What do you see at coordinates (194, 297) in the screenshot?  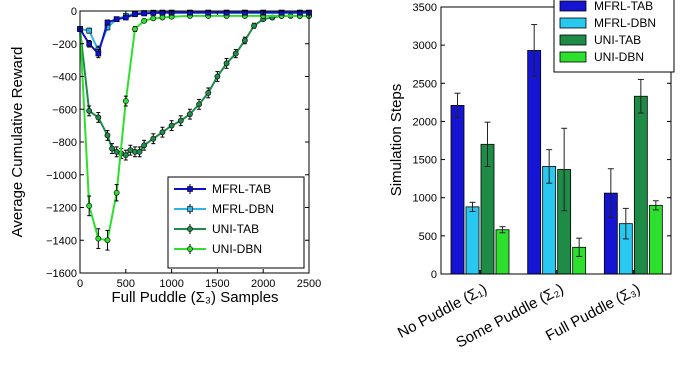 I see `line-chart-xlabel: Full Puddle (Σ₃) Samples` at bounding box center [194, 297].